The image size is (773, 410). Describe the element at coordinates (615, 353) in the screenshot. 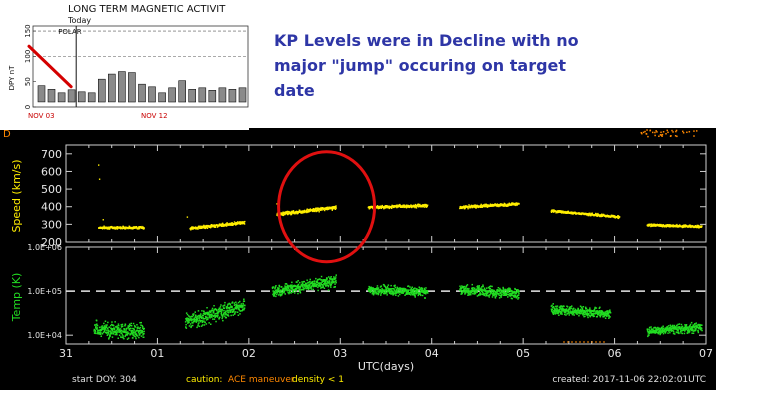

I see `x-tick-label: 06` at that location.